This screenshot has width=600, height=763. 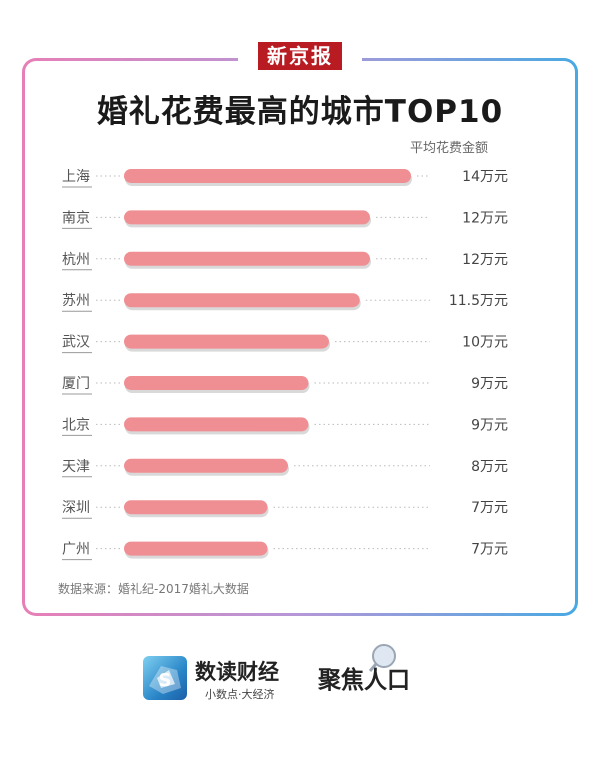 What do you see at coordinates (384, 656) in the screenshot?
I see `magnifier-icon` at bounding box center [384, 656].